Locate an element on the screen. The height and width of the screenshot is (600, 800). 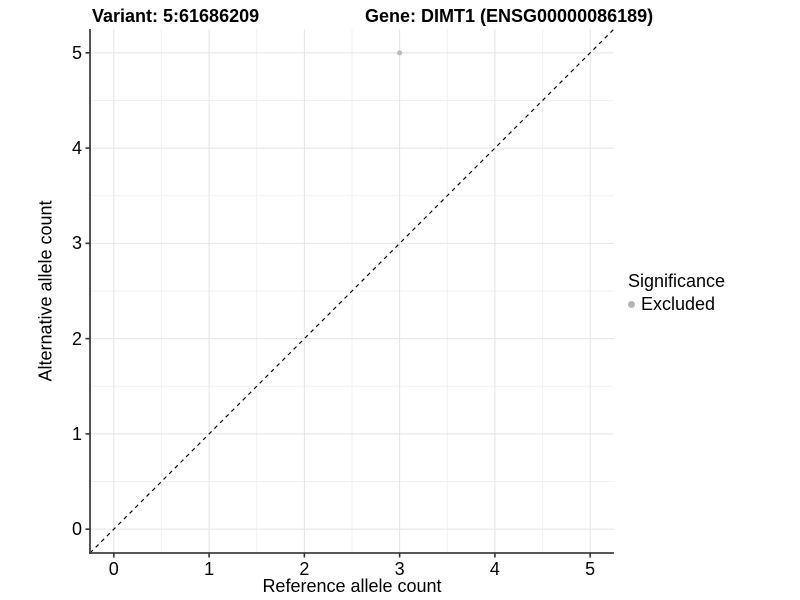
x-tick-label: 4 is located at coordinates (494, 569).